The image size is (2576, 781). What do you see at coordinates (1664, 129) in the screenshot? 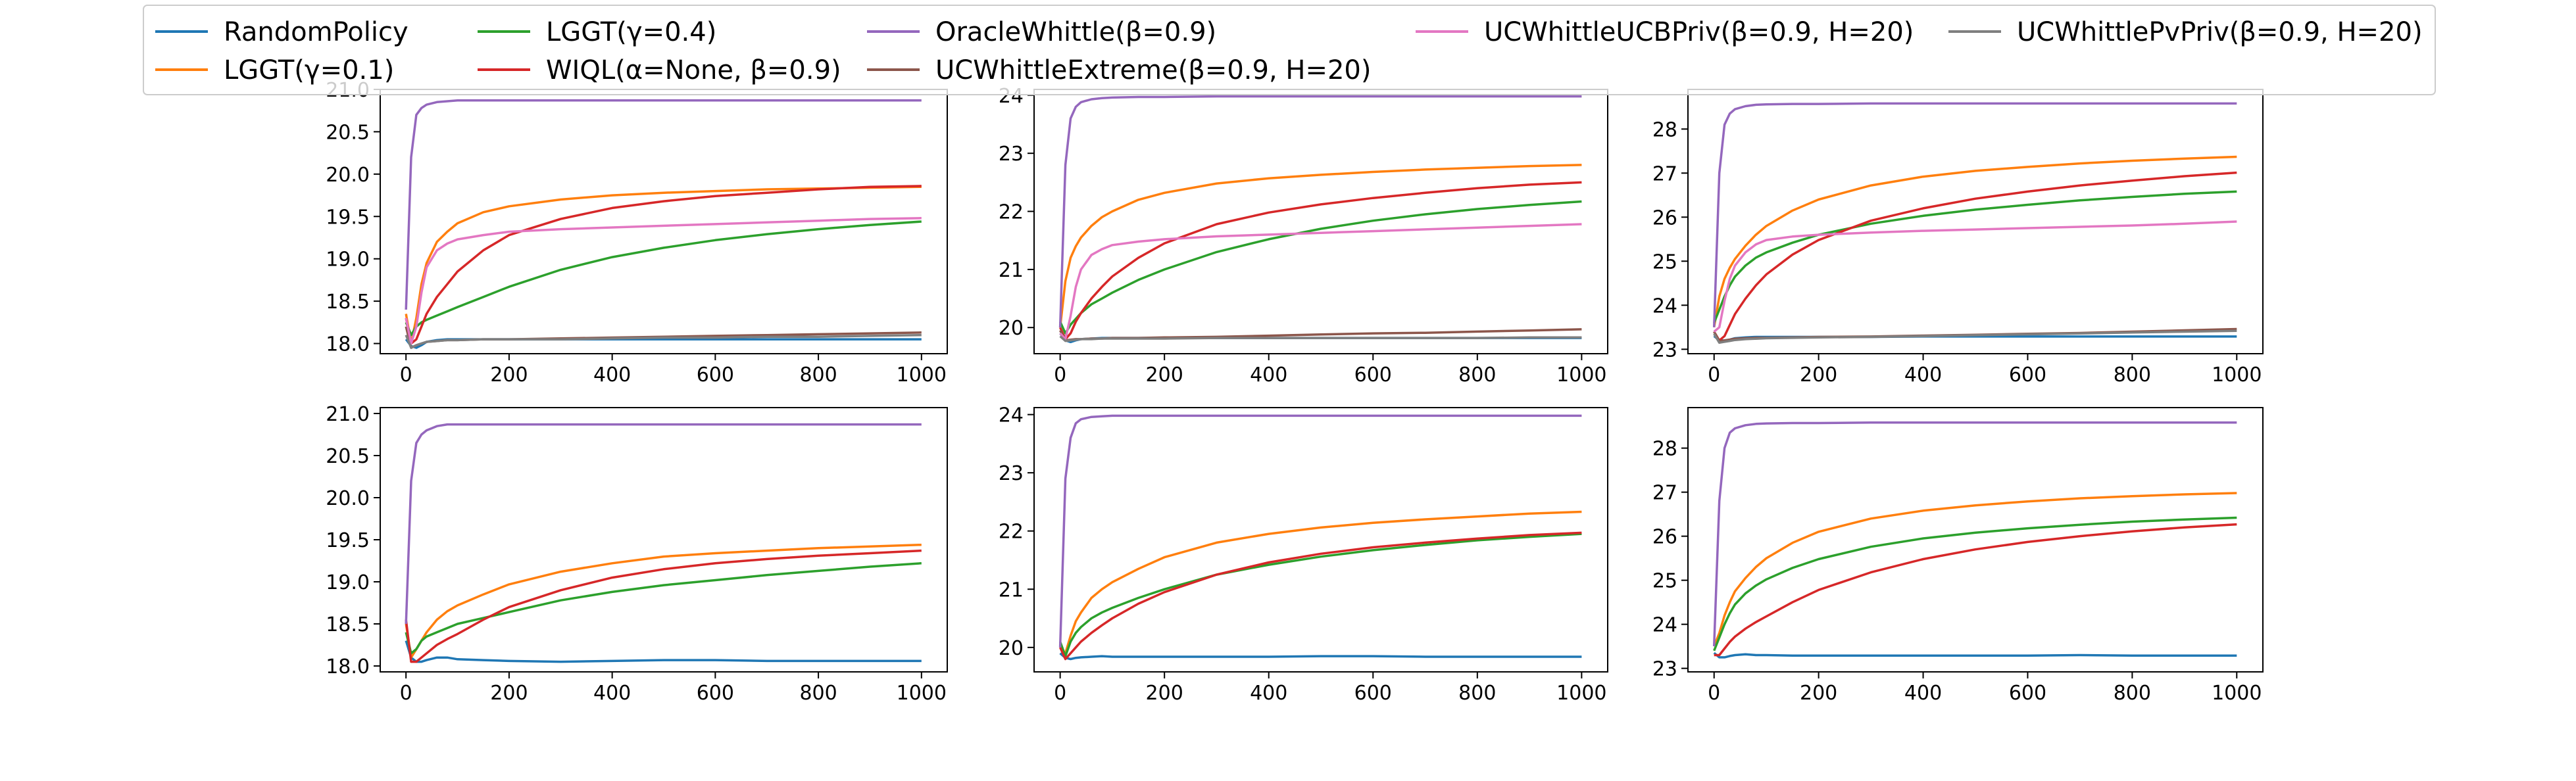
I see `y-tick-label: 28` at bounding box center [1664, 129].